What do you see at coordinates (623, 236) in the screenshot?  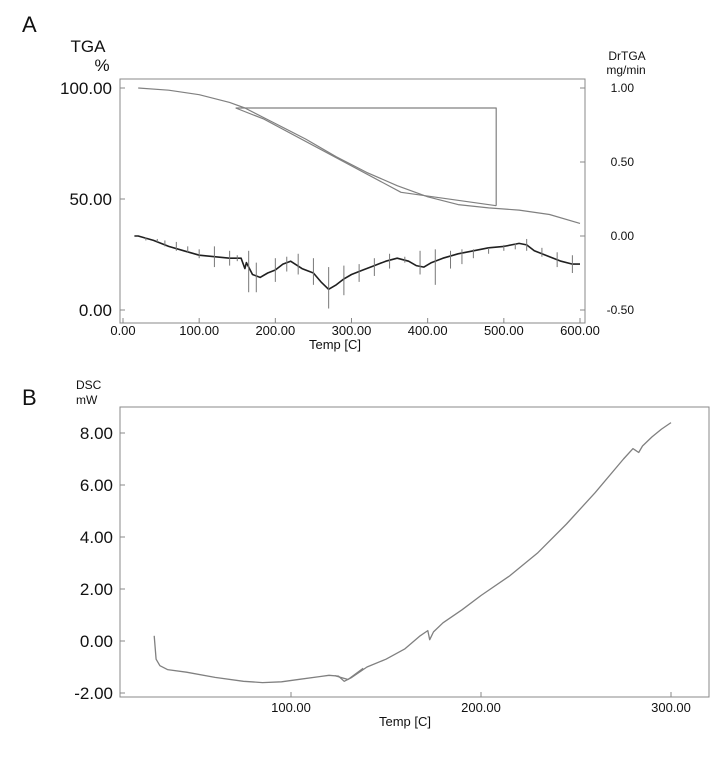 I see `y-right-tick-label: 0.00` at bounding box center [623, 236].